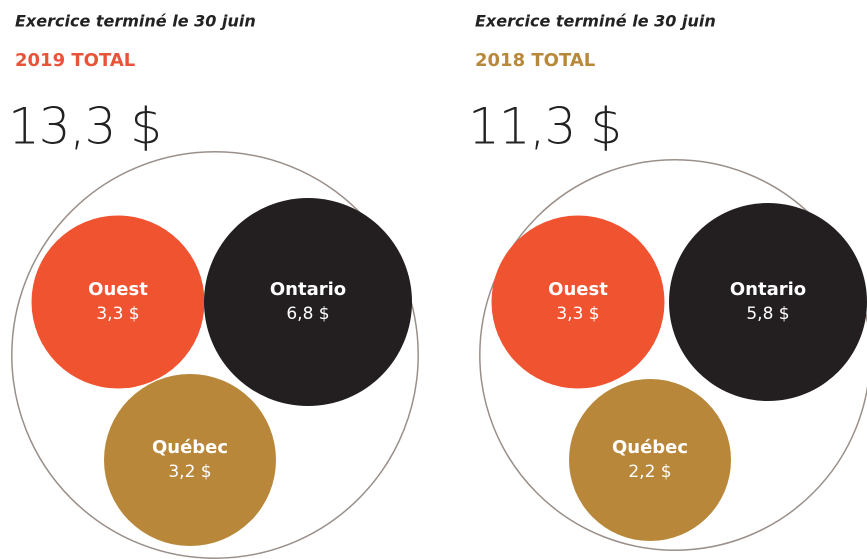 Image resolution: width=867 pixels, height=559 pixels. I want to click on region-value: 5,8 $, so click(767, 314).